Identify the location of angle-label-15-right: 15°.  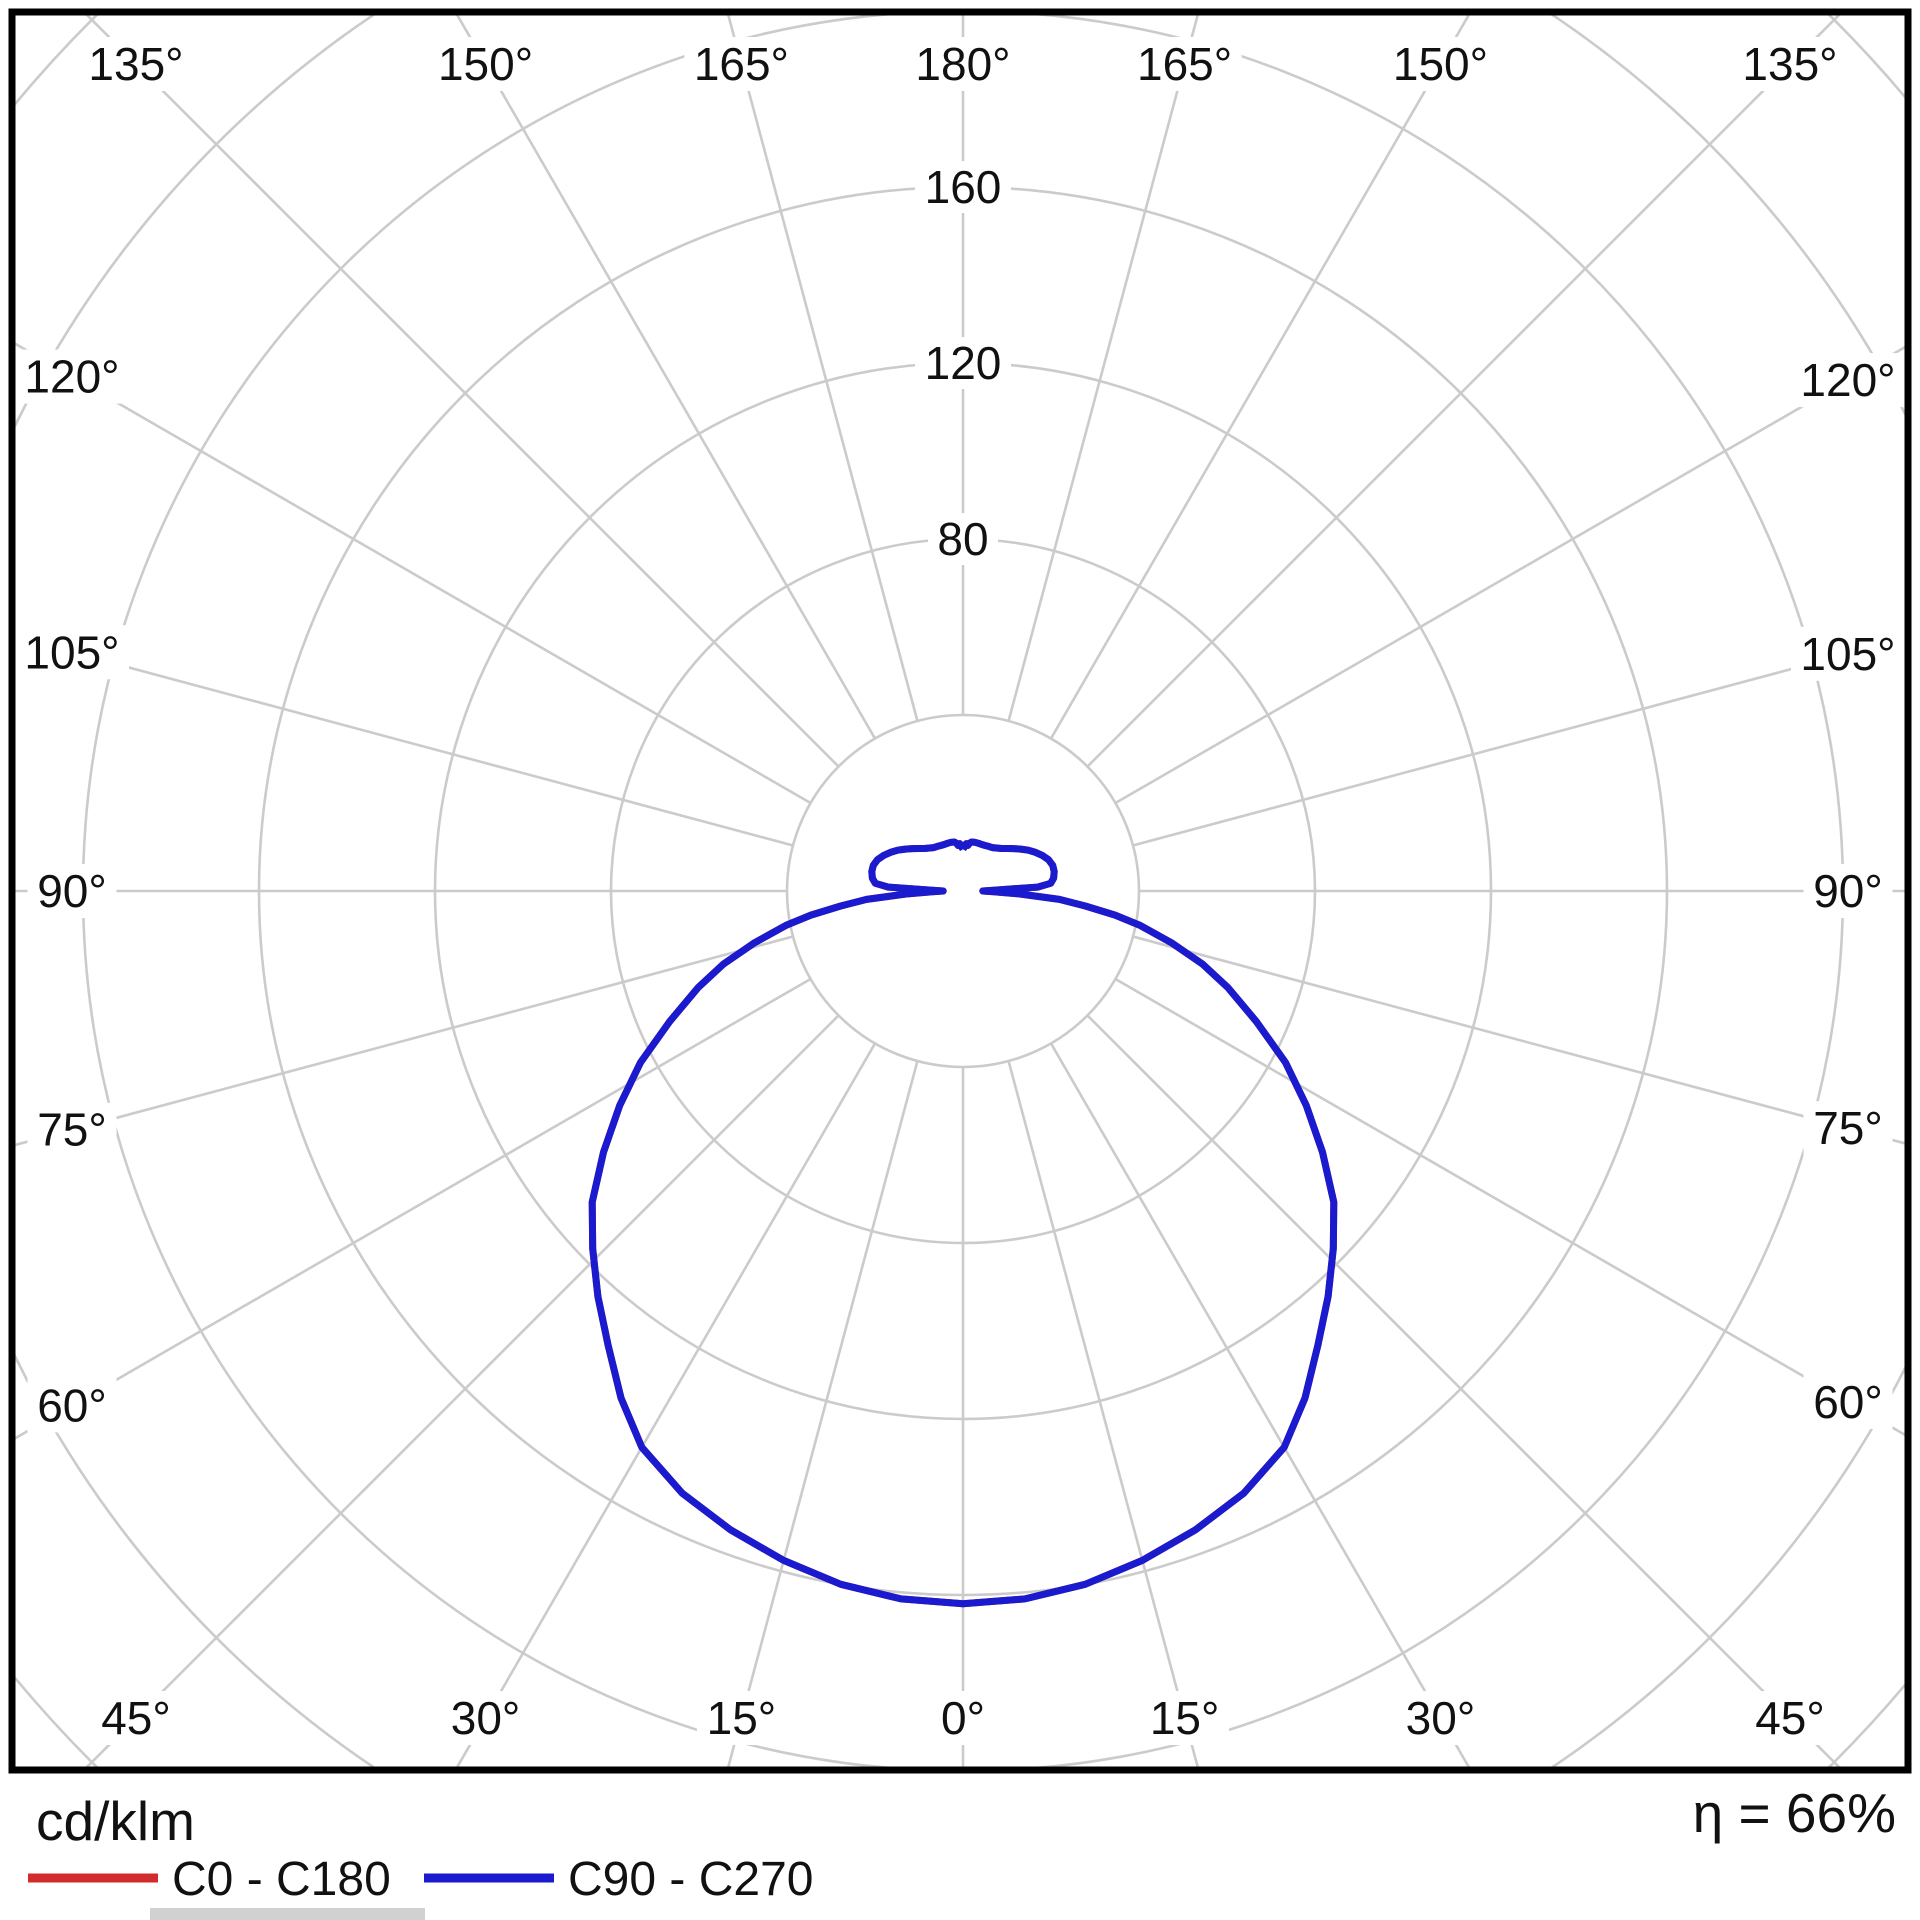
(1185, 1718).